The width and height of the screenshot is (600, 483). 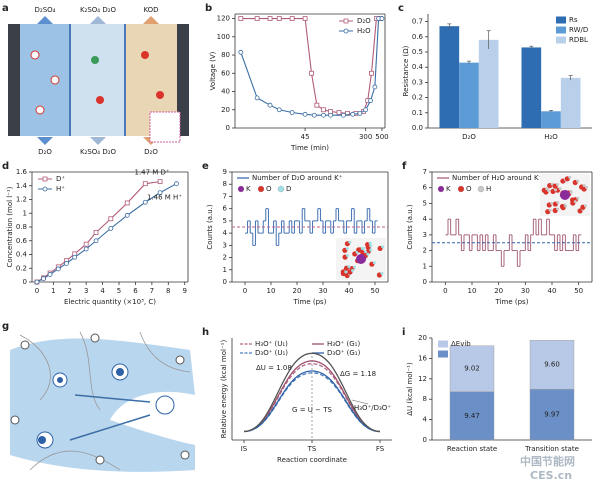 What do you see at coordinates (297, 291) in the screenshot?
I see `x-tick-label: 20` at bounding box center [297, 291].